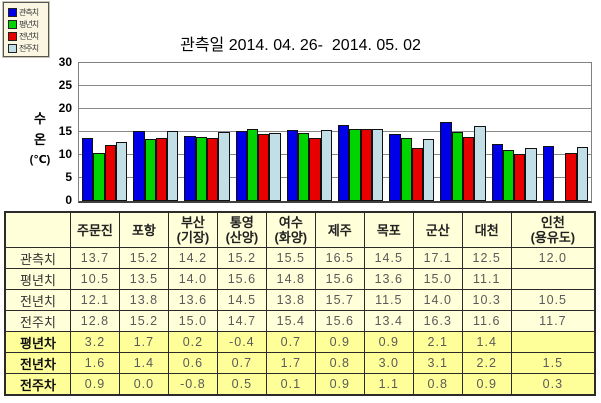  I want to click on cell-평년치-부산(기장): 14.0, so click(192, 279).